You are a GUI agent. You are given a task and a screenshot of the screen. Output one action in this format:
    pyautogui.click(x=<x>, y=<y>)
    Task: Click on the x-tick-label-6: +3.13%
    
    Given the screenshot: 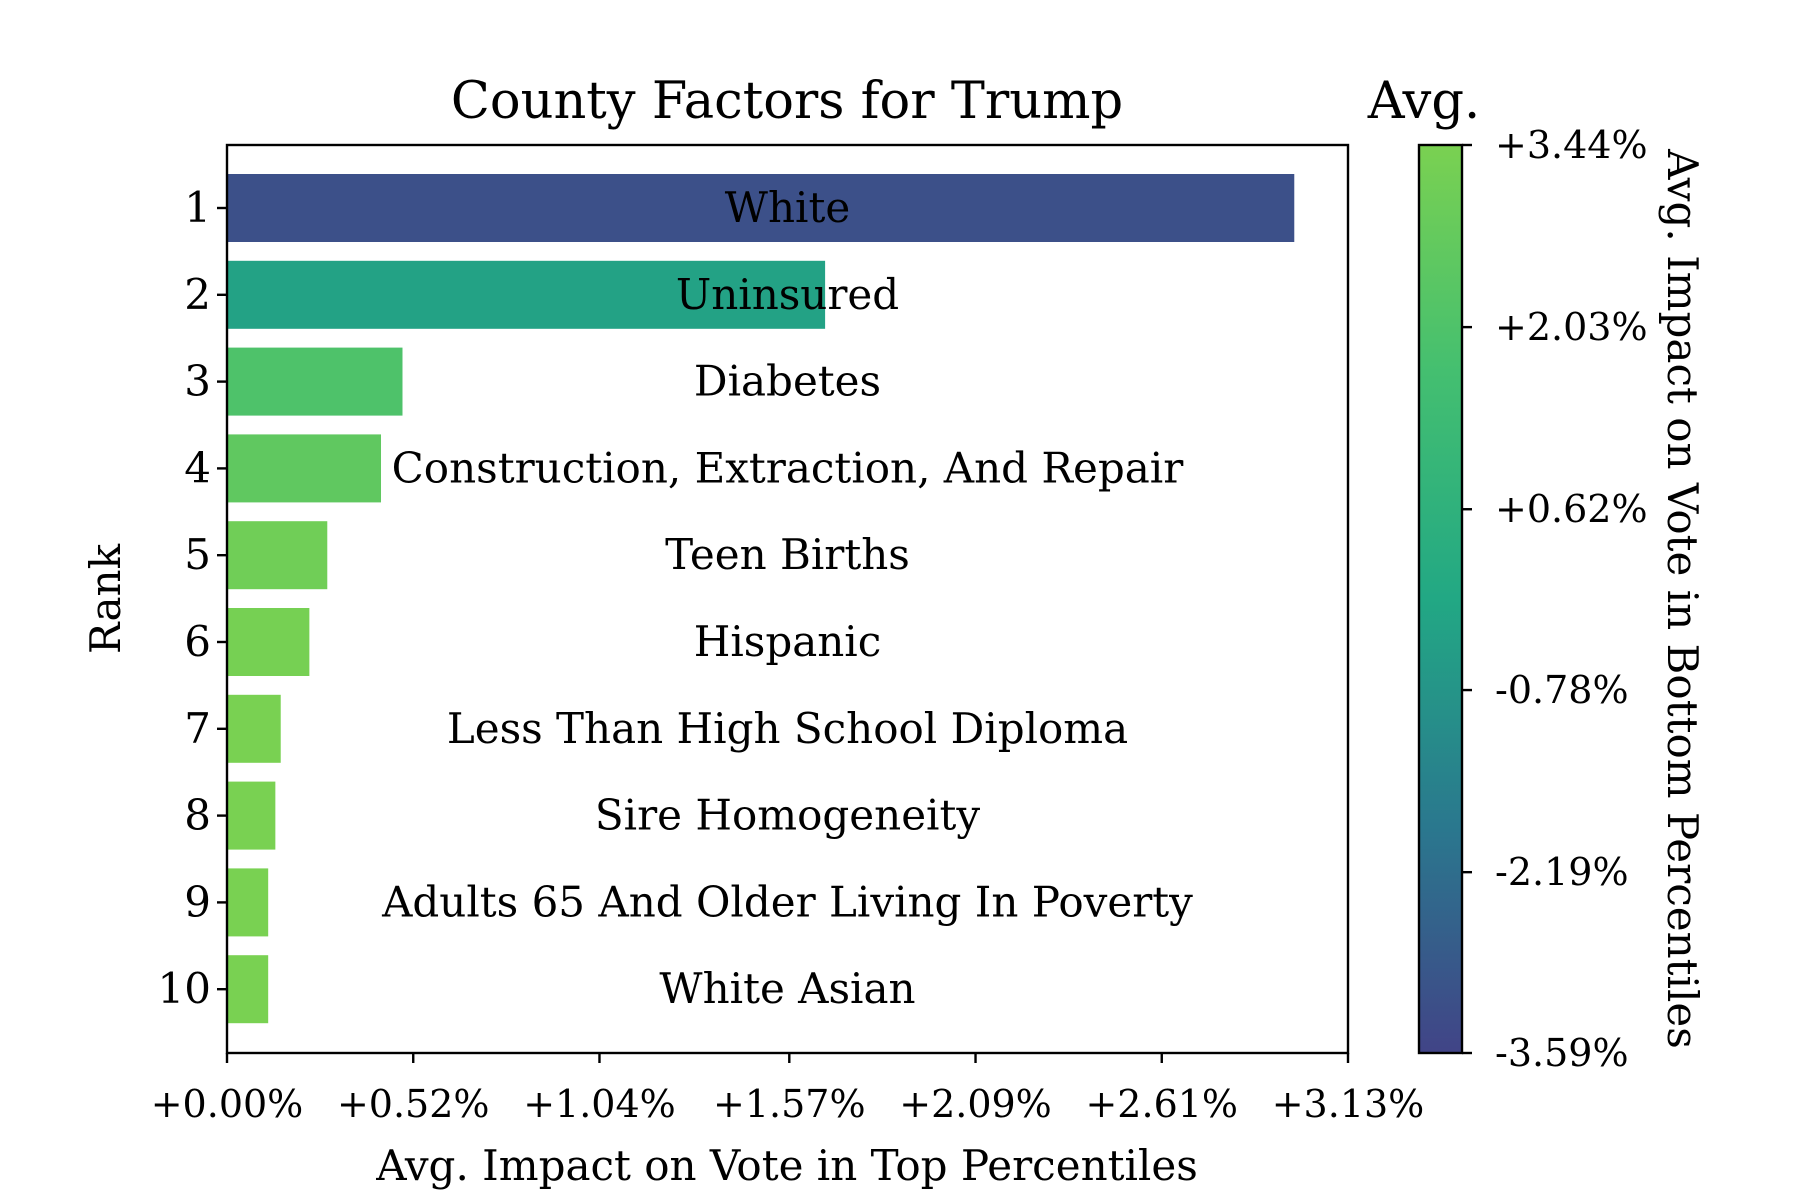 What is the action you would take?
    pyautogui.click(x=1348, y=1104)
    